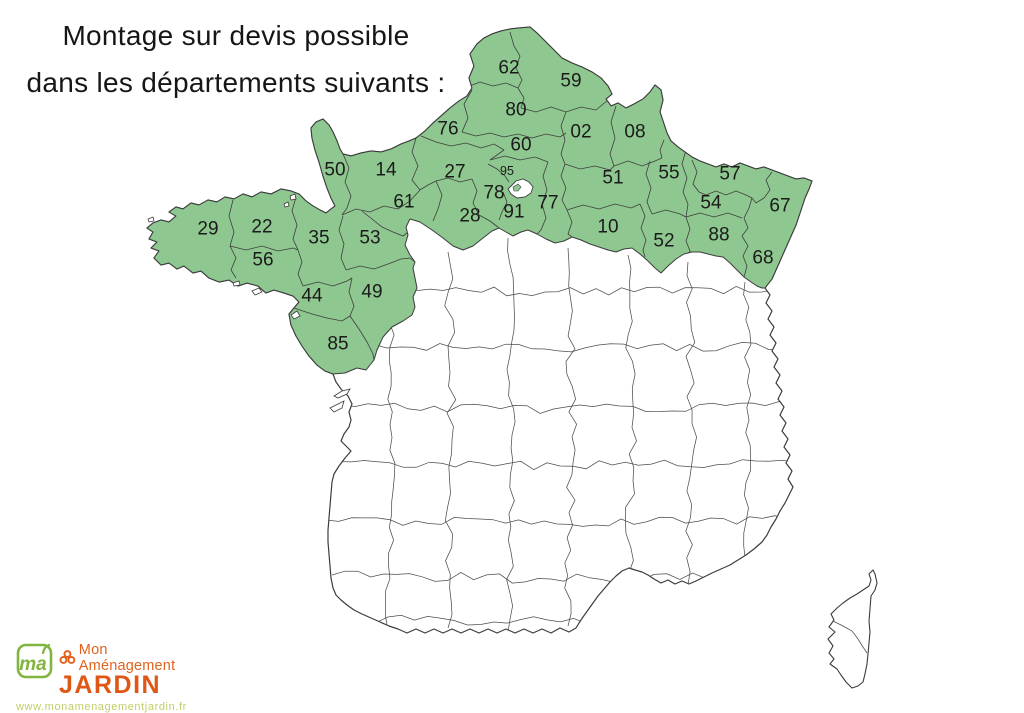  I want to click on department-label-61: 61, so click(403, 202).